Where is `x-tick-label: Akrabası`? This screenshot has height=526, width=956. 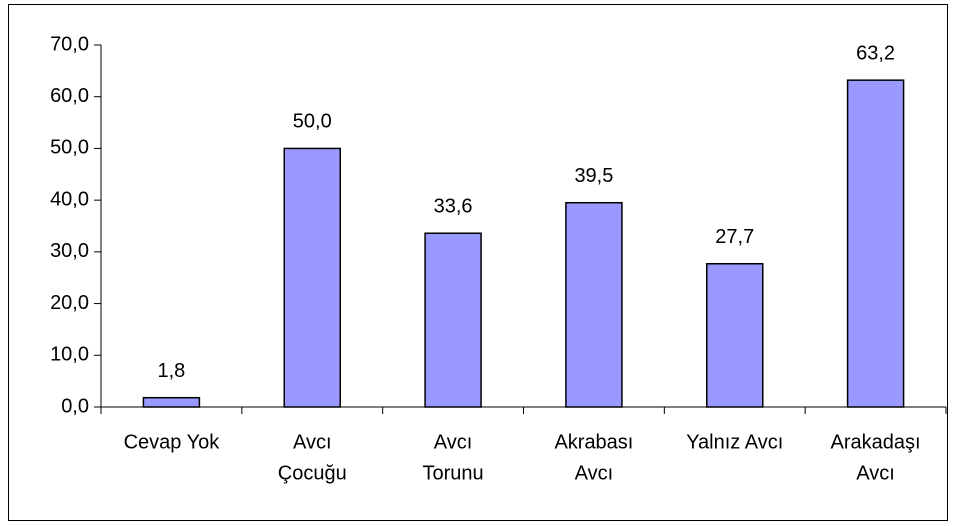 x-tick-label: Akrabası is located at coordinates (593, 442).